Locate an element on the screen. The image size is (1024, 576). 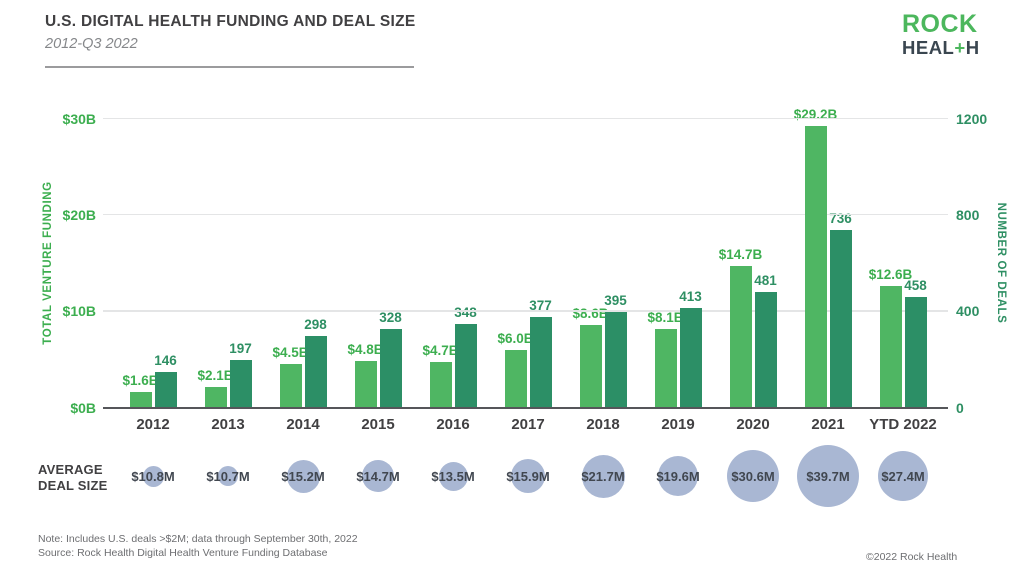
deals-count-label: 481 is located at coordinates (765, 280).